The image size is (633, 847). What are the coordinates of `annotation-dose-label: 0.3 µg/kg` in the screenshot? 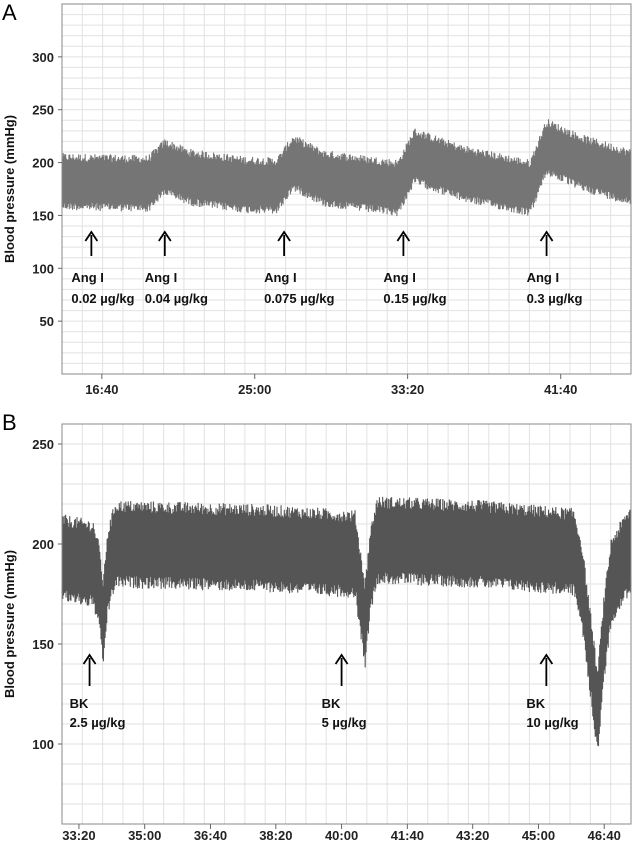 It's located at (555, 298).